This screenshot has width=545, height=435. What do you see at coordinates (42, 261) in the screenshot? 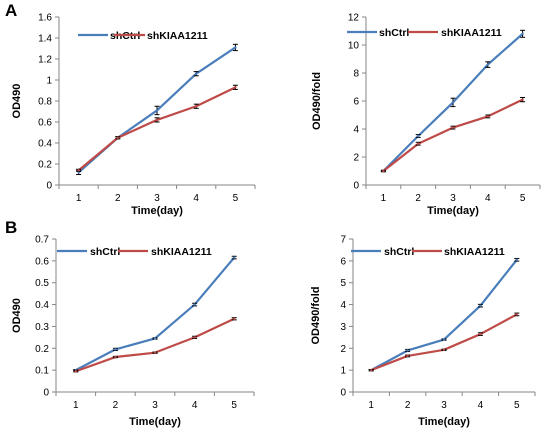
I see `y-tick-label: 0.6` at bounding box center [42, 261].